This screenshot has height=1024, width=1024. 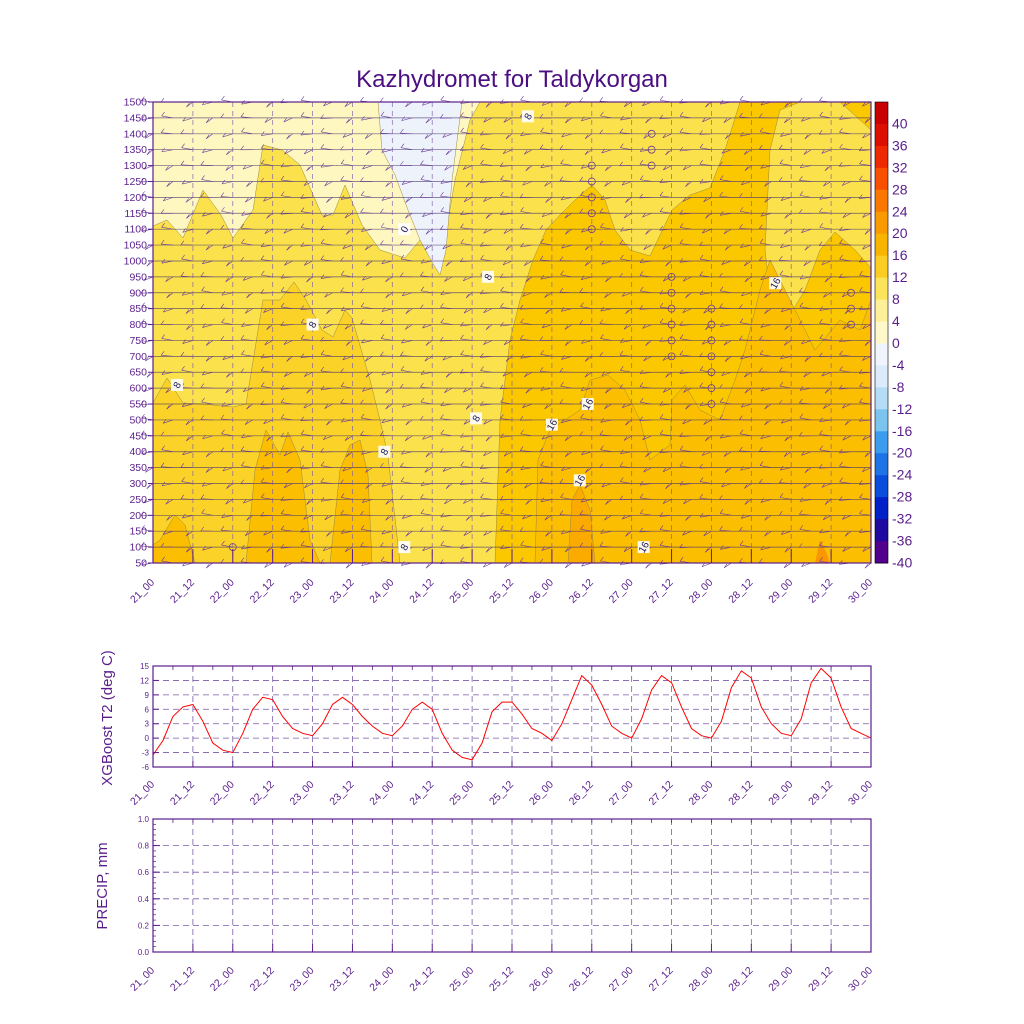 What do you see at coordinates (591, 213) in the screenshot?
I see `calm-marker` at bounding box center [591, 213].